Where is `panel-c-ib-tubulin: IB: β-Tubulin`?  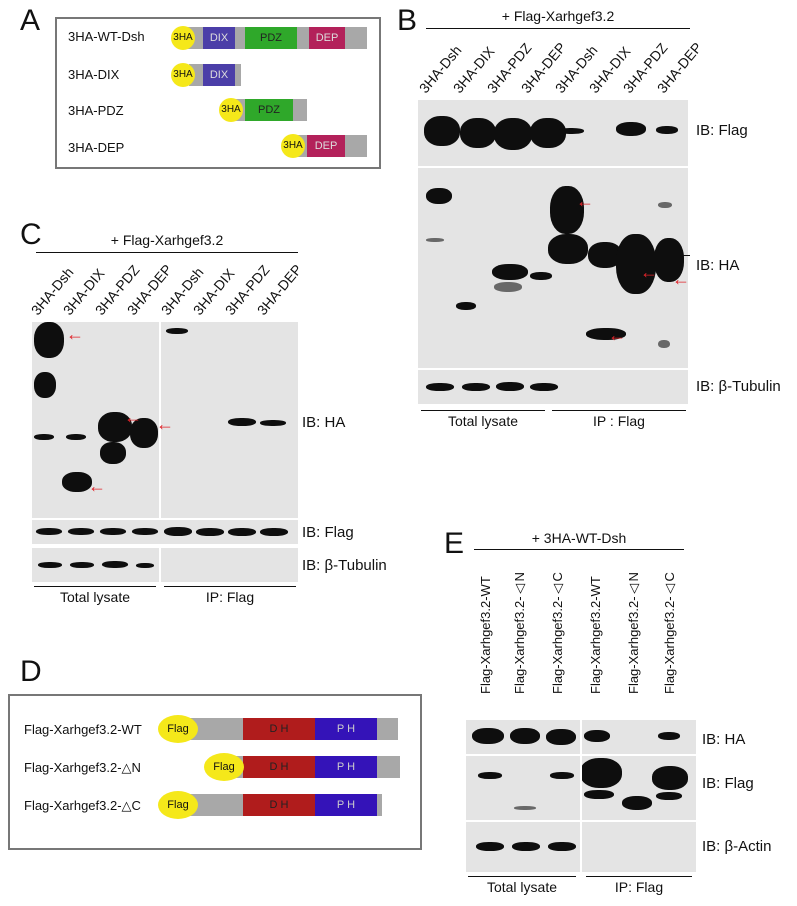 panel-c-ib-tubulin: IB: β-Tubulin is located at coordinates (344, 565).